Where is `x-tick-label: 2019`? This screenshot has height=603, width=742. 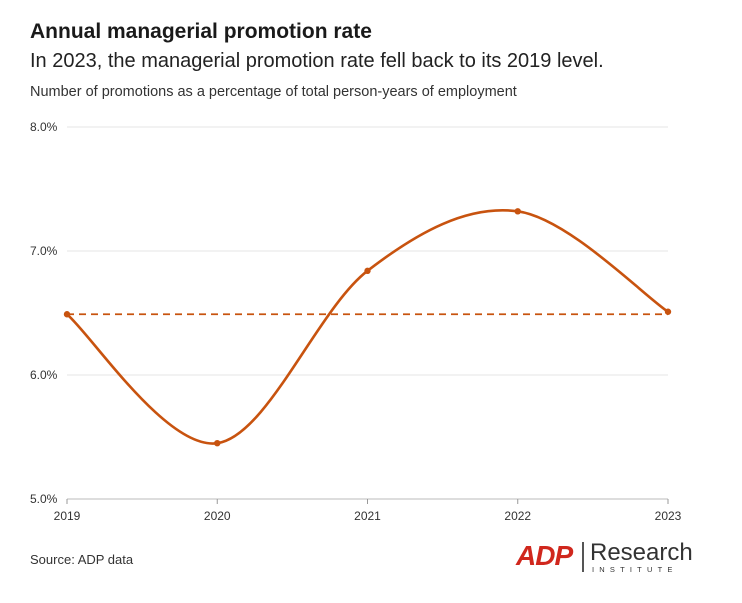
x-tick-label: 2019 is located at coordinates (67, 516).